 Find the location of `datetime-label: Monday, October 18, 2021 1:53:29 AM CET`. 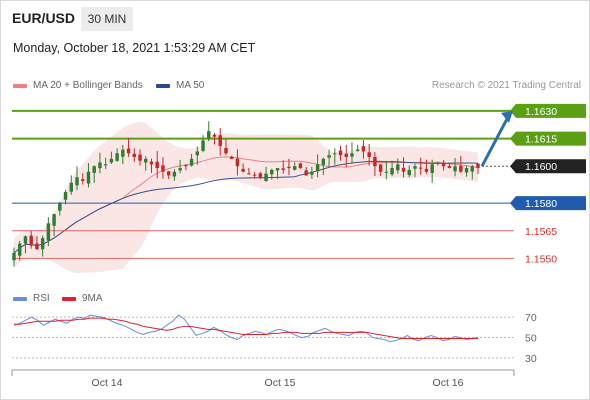

datetime-label: Monday, October 18, 2021 1:53:29 AM CET is located at coordinates (134, 48).